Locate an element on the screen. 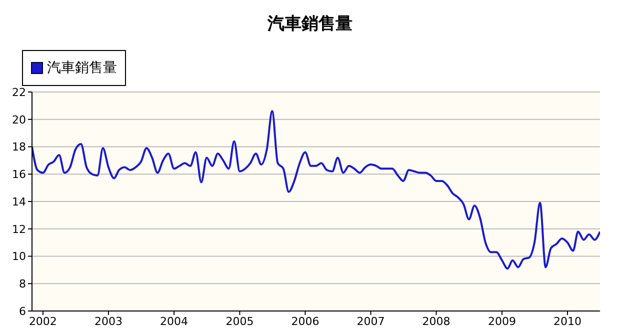 The image size is (620, 335). x-tick-label: 2005 is located at coordinates (240, 321).